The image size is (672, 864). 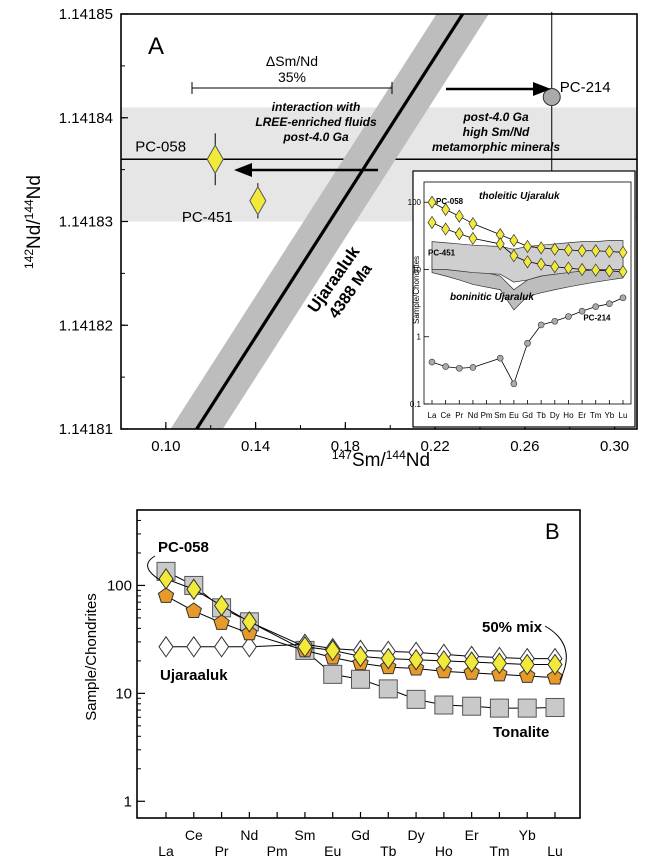 What do you see at coordinates (552, 531) in the screenshot?
I see `panel-b-label: B` at bounding box center [552, 531].